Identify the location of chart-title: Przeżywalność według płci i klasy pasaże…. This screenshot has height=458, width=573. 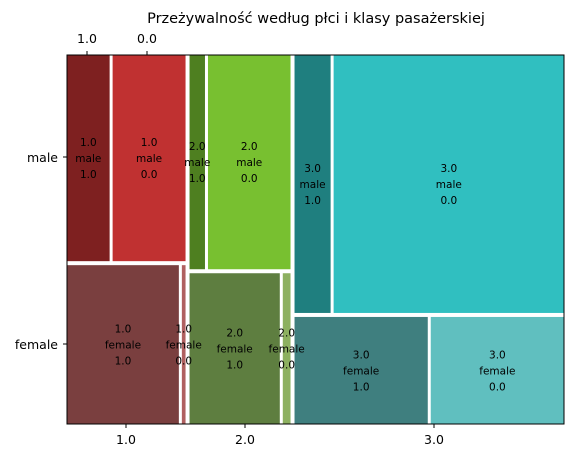
(316, 19).